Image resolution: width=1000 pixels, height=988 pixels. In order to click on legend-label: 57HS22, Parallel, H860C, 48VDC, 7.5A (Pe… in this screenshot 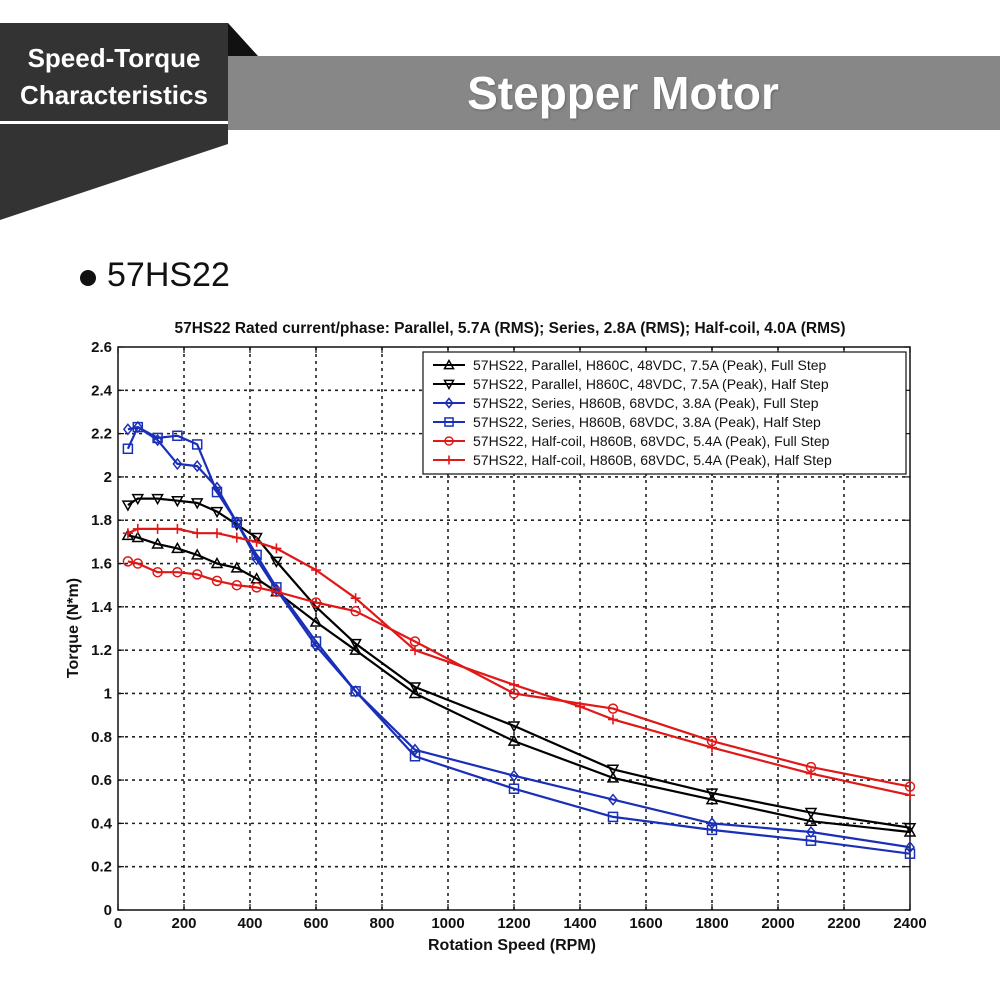, I will do `click(651, 384)`.